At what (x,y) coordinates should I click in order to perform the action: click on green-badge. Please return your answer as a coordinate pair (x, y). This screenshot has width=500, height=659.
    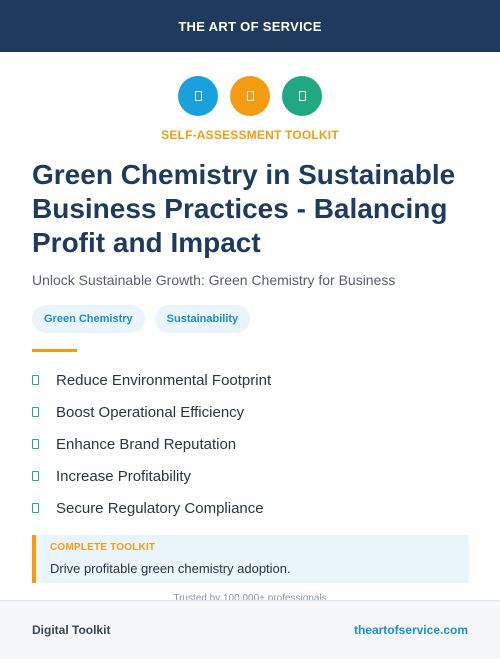
    Looking at the image, I should click on (302, 96).